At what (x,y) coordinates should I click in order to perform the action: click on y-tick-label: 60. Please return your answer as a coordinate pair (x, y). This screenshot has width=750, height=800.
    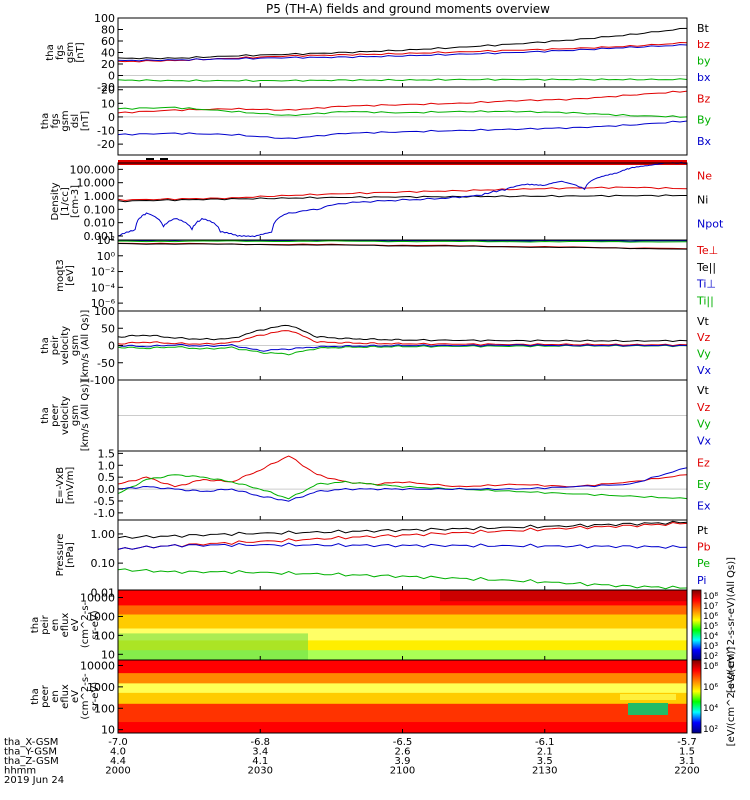
    Looking at the image, I should click on (108, 41).